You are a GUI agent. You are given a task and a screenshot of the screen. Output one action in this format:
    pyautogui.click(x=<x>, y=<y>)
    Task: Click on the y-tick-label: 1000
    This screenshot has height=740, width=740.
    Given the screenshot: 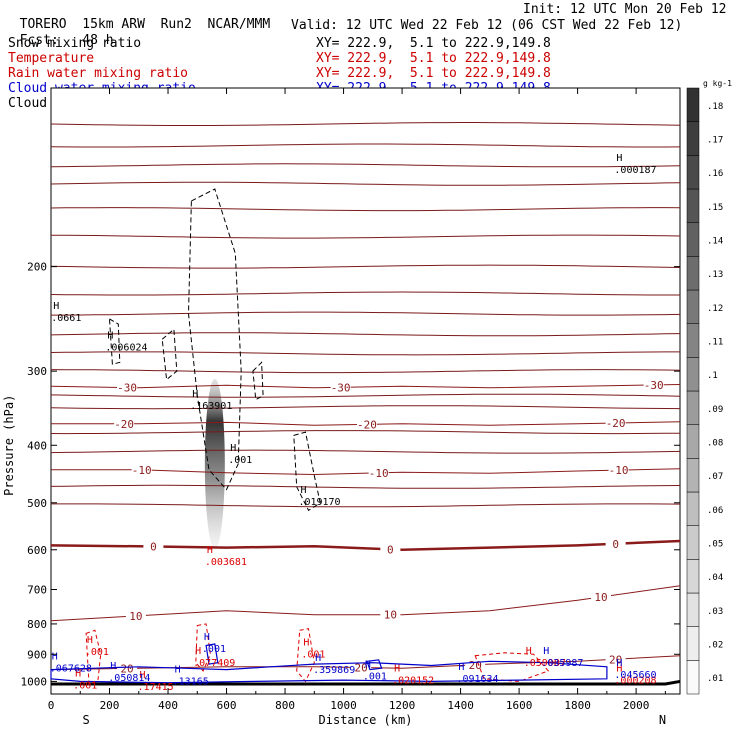 What is the action you would take?
    pyautogui.click(x=34, y=681)
    